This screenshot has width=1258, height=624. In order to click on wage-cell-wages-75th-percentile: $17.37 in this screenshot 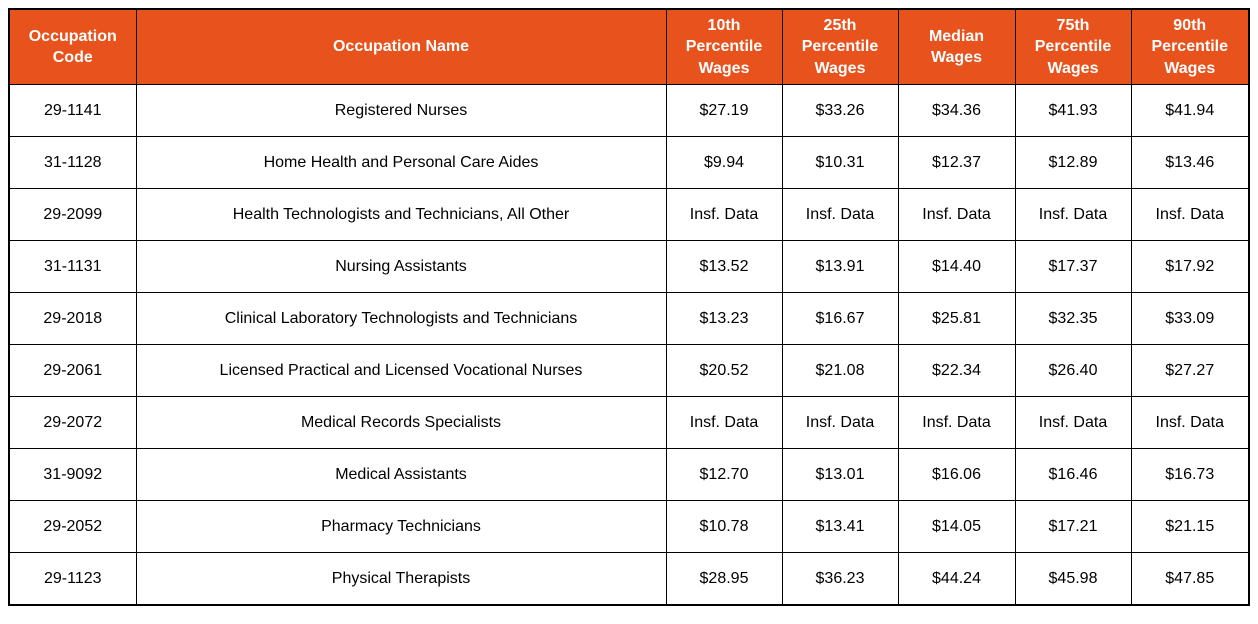, I will do `click(1073, 266)`.